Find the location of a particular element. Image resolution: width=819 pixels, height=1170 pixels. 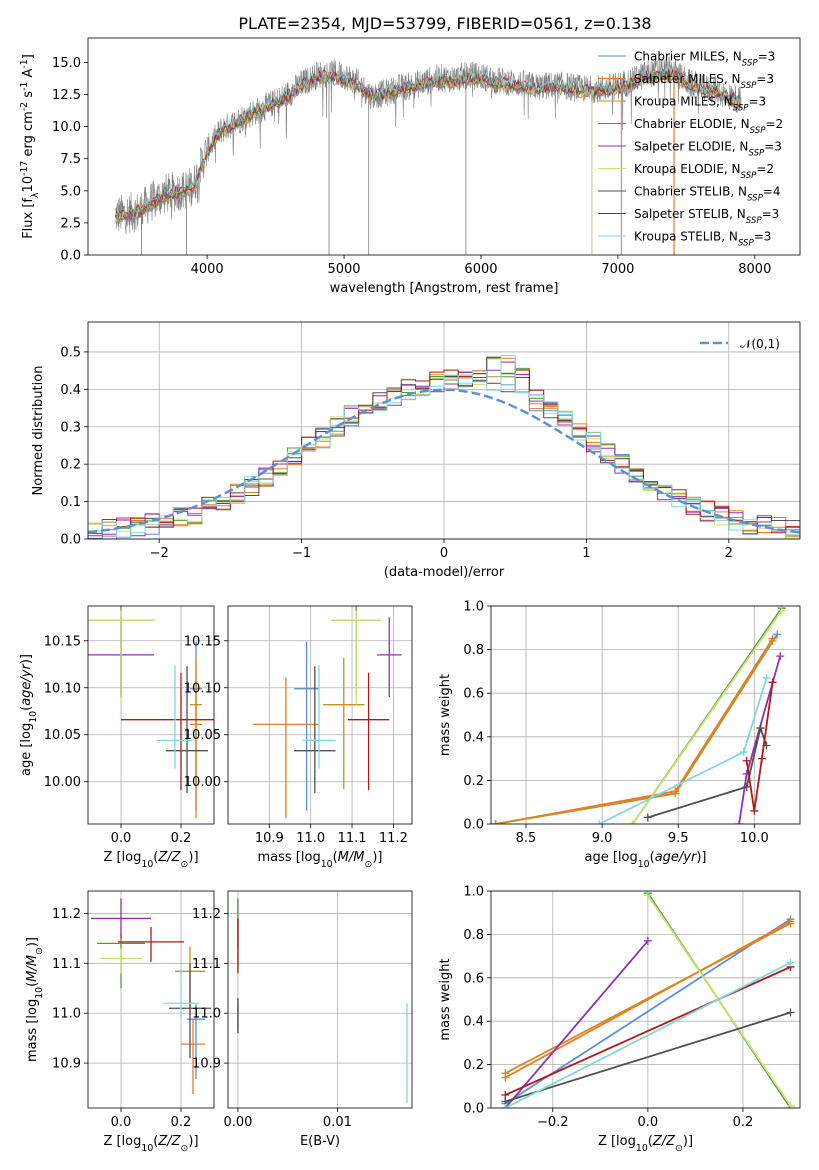

legend-label: Kroupa STELIB, NSSP=3 is located at coordinates (702, 239).